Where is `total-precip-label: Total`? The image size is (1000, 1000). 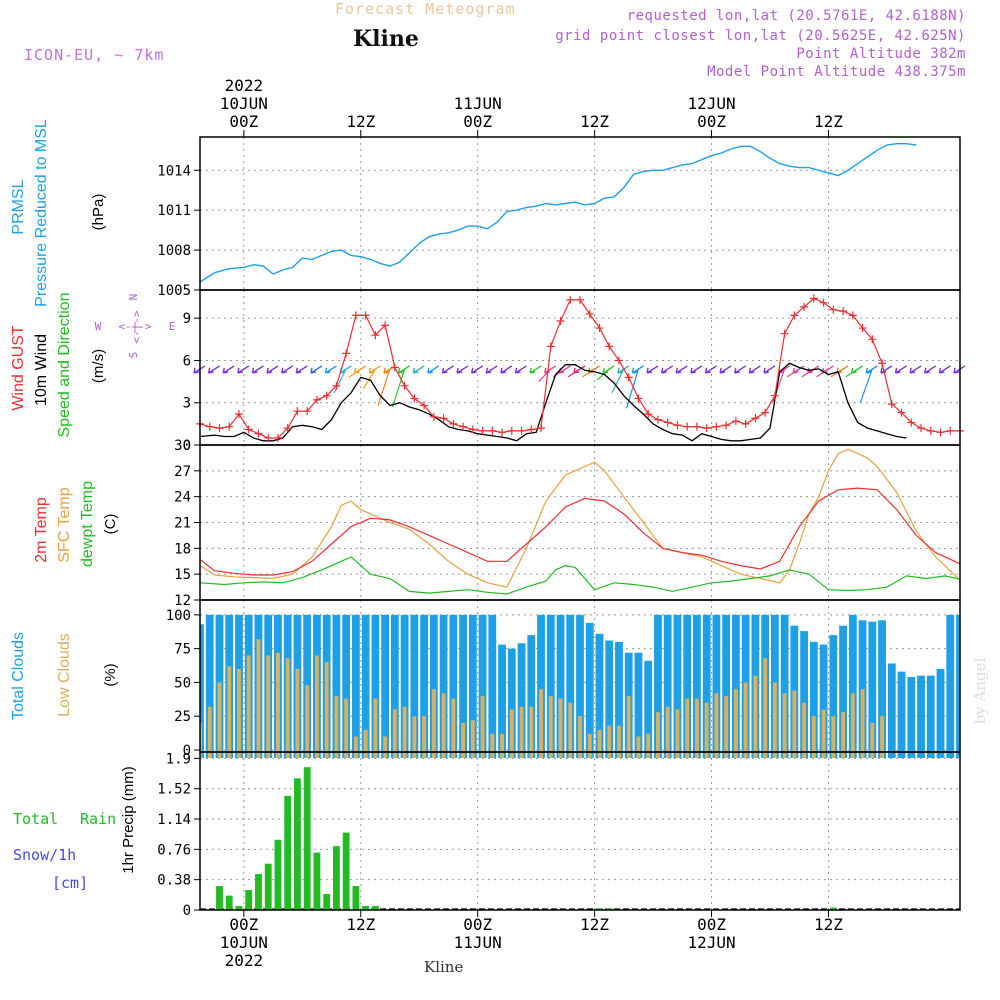
total-precip-label: Total is located at coordinates (36, 819).